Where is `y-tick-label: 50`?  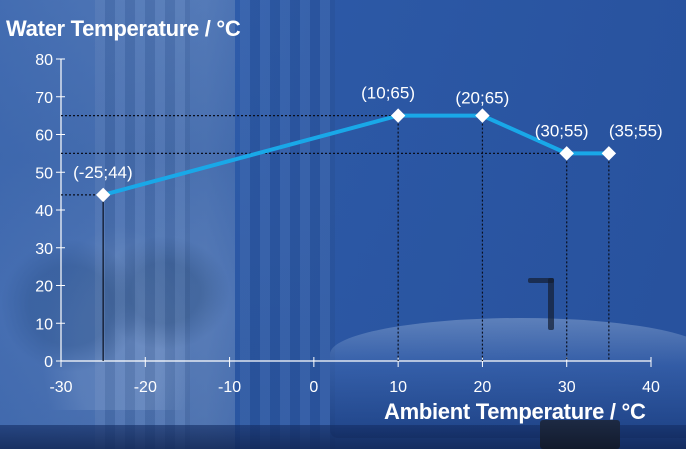 y-tick-label: 50 is located at coordinates (44, 173).